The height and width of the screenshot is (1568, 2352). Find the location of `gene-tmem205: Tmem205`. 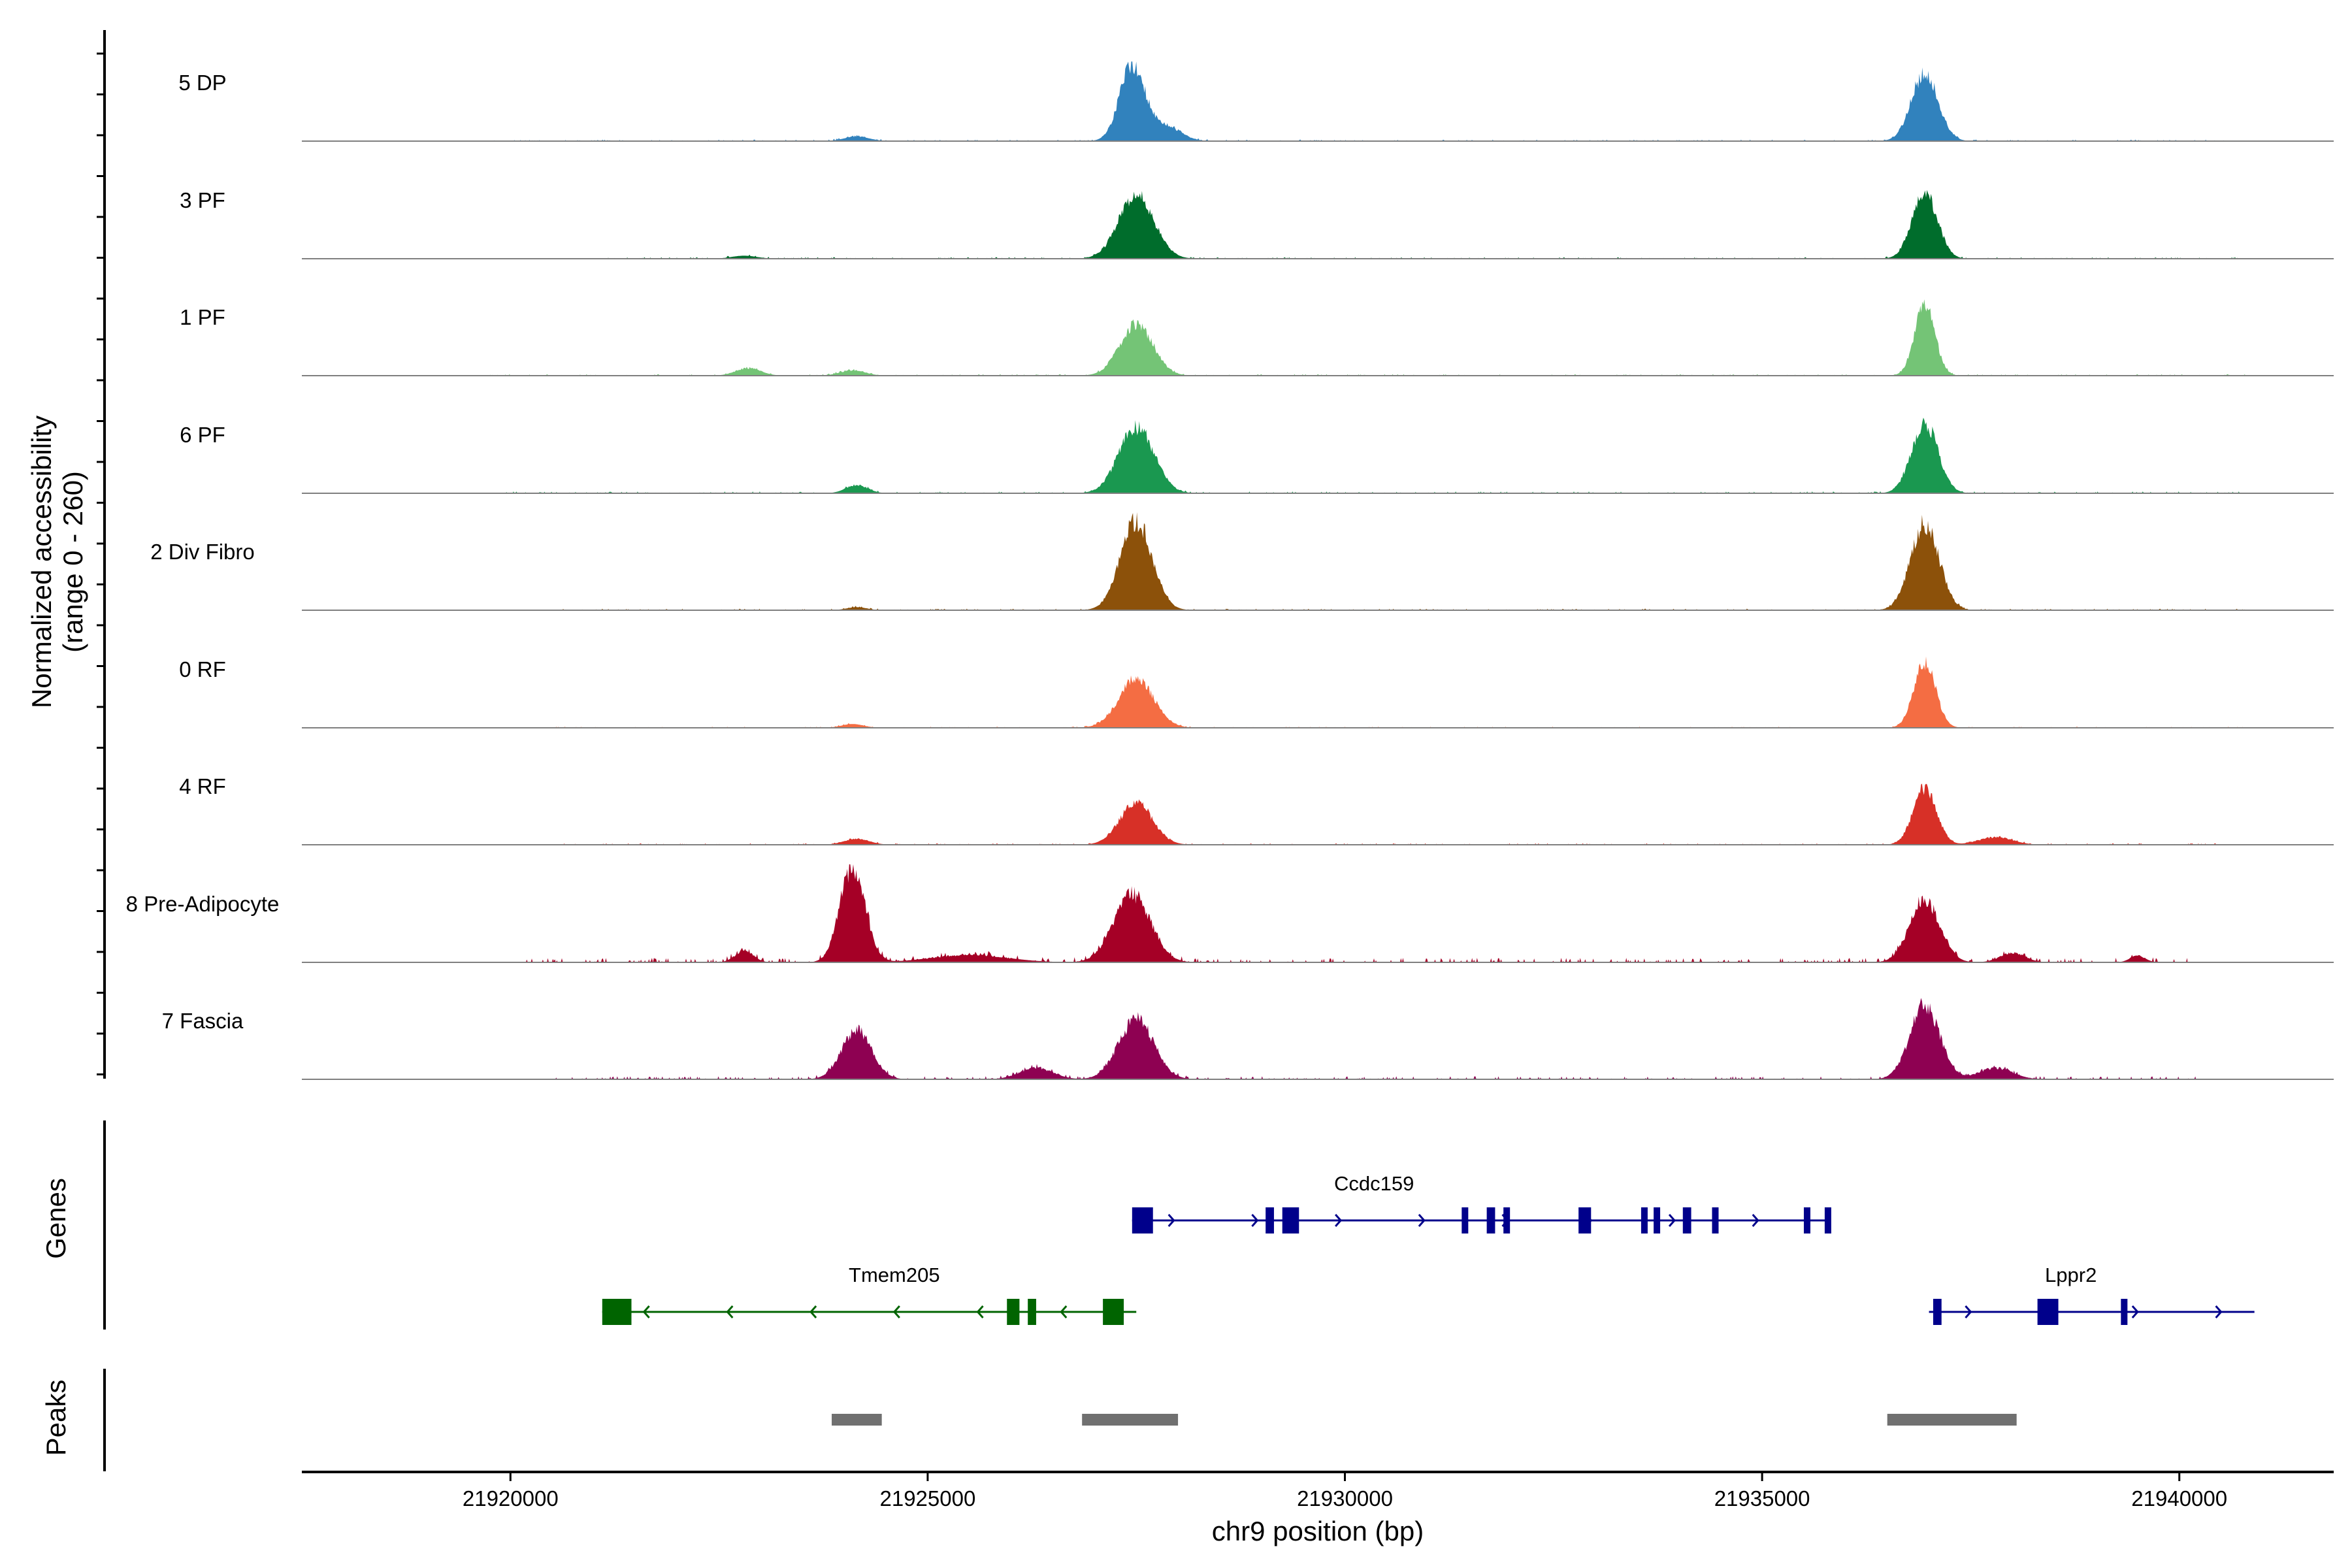

gene-tmem205: Tmem205 is located at coordinates (869, 1294).